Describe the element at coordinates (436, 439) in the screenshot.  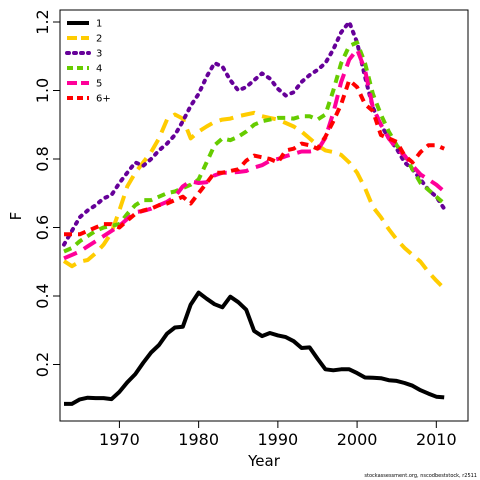
I see `x-tick-label: 2010` at that location.